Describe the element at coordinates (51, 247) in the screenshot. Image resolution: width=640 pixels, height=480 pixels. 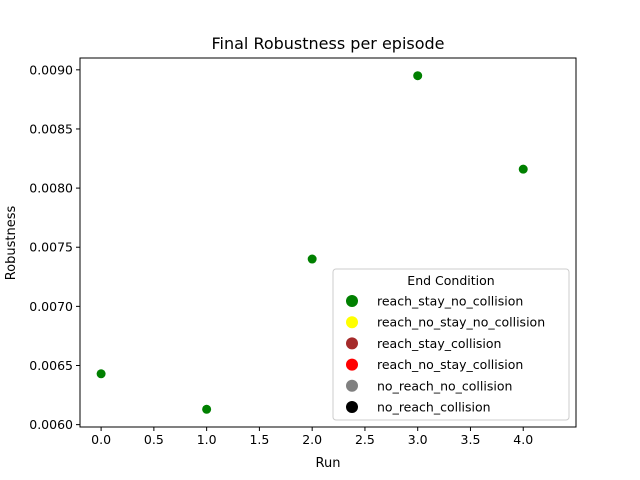
I see `y-tick-label: 0.0075` at that location.